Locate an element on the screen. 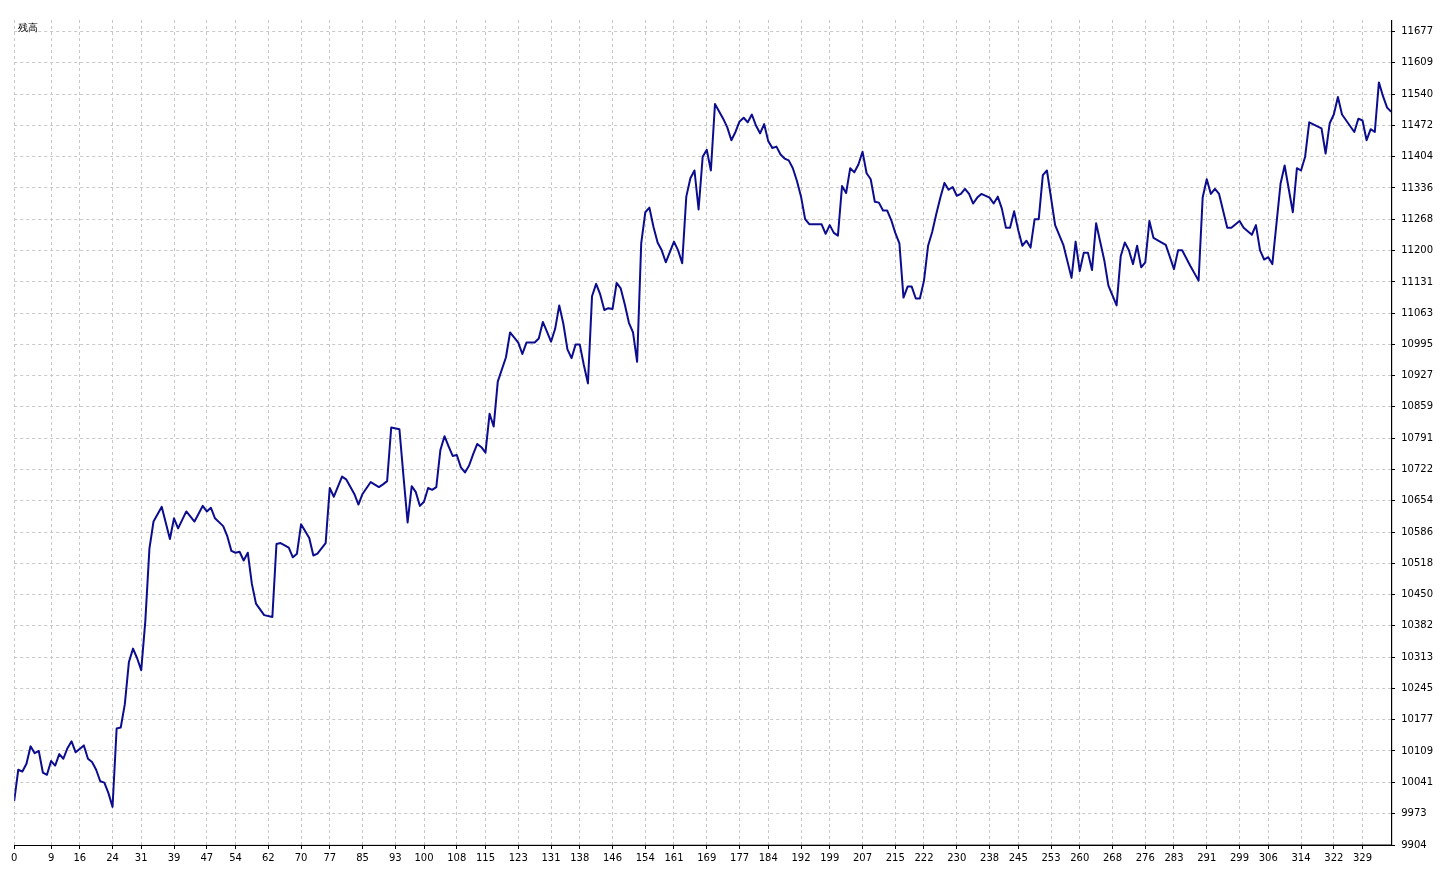 The width and height of the screenshot is (1451, 875). x-tick-label: 329 is located at coordinates (1362, 857).